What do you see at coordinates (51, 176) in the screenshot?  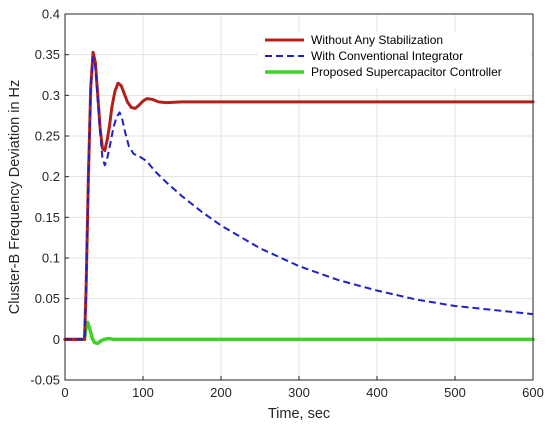 I see `y-tick-label: 0.2` at bounding box center [51, 176].